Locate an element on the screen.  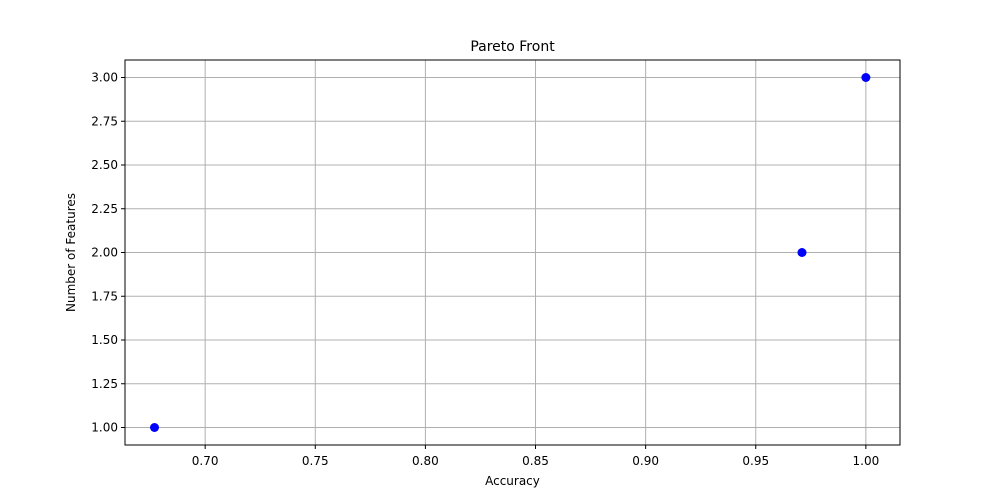
y-tick-label: 2.00 is located at coordinates (104, 253).